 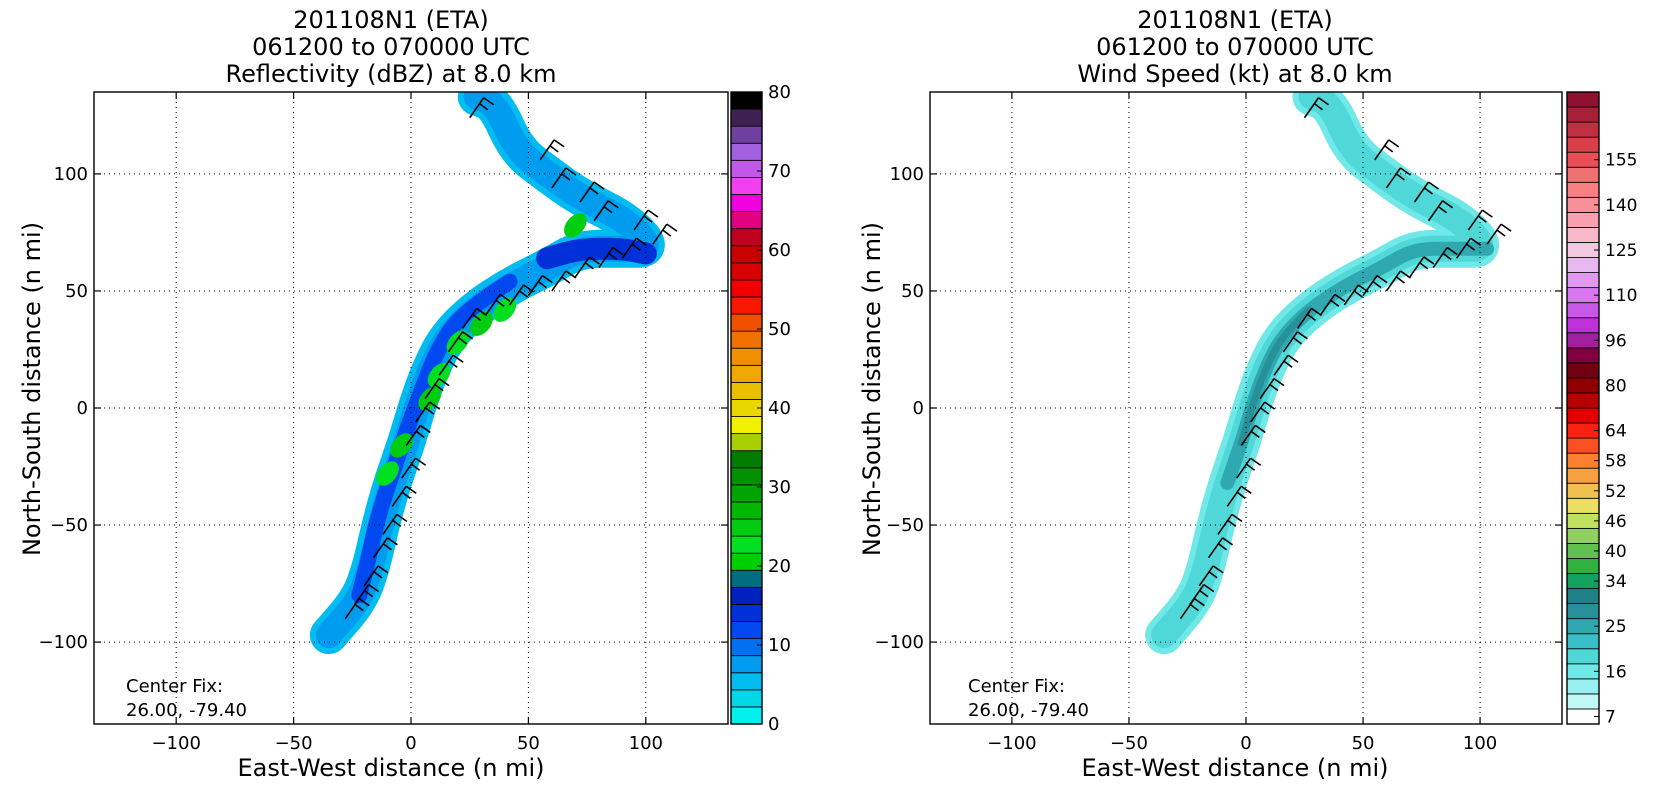 I want to click on panel-title-line-2: 061200 to 070000 UTC, so click(x=391, y=47).